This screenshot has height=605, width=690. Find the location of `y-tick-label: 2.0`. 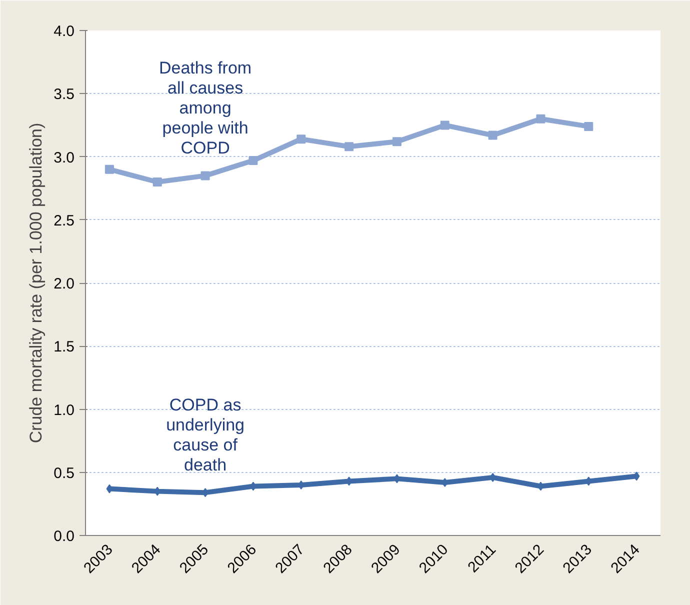

y-tick-label: 2.0 is located at coordinates (64, 284).